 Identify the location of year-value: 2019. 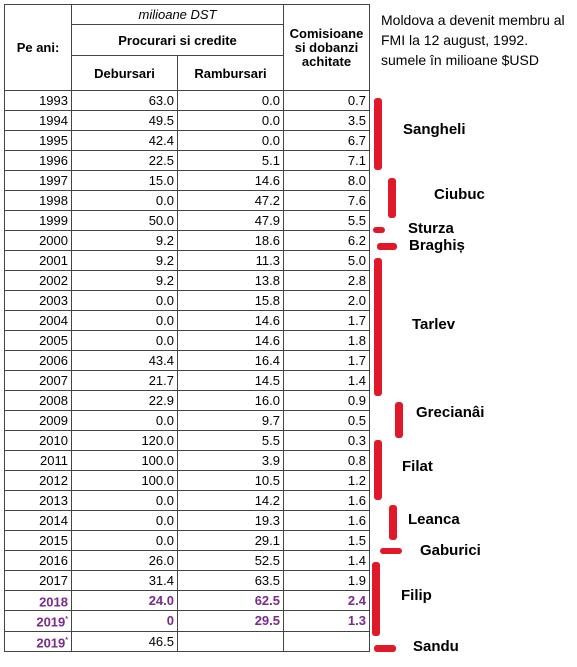
(51, 642).